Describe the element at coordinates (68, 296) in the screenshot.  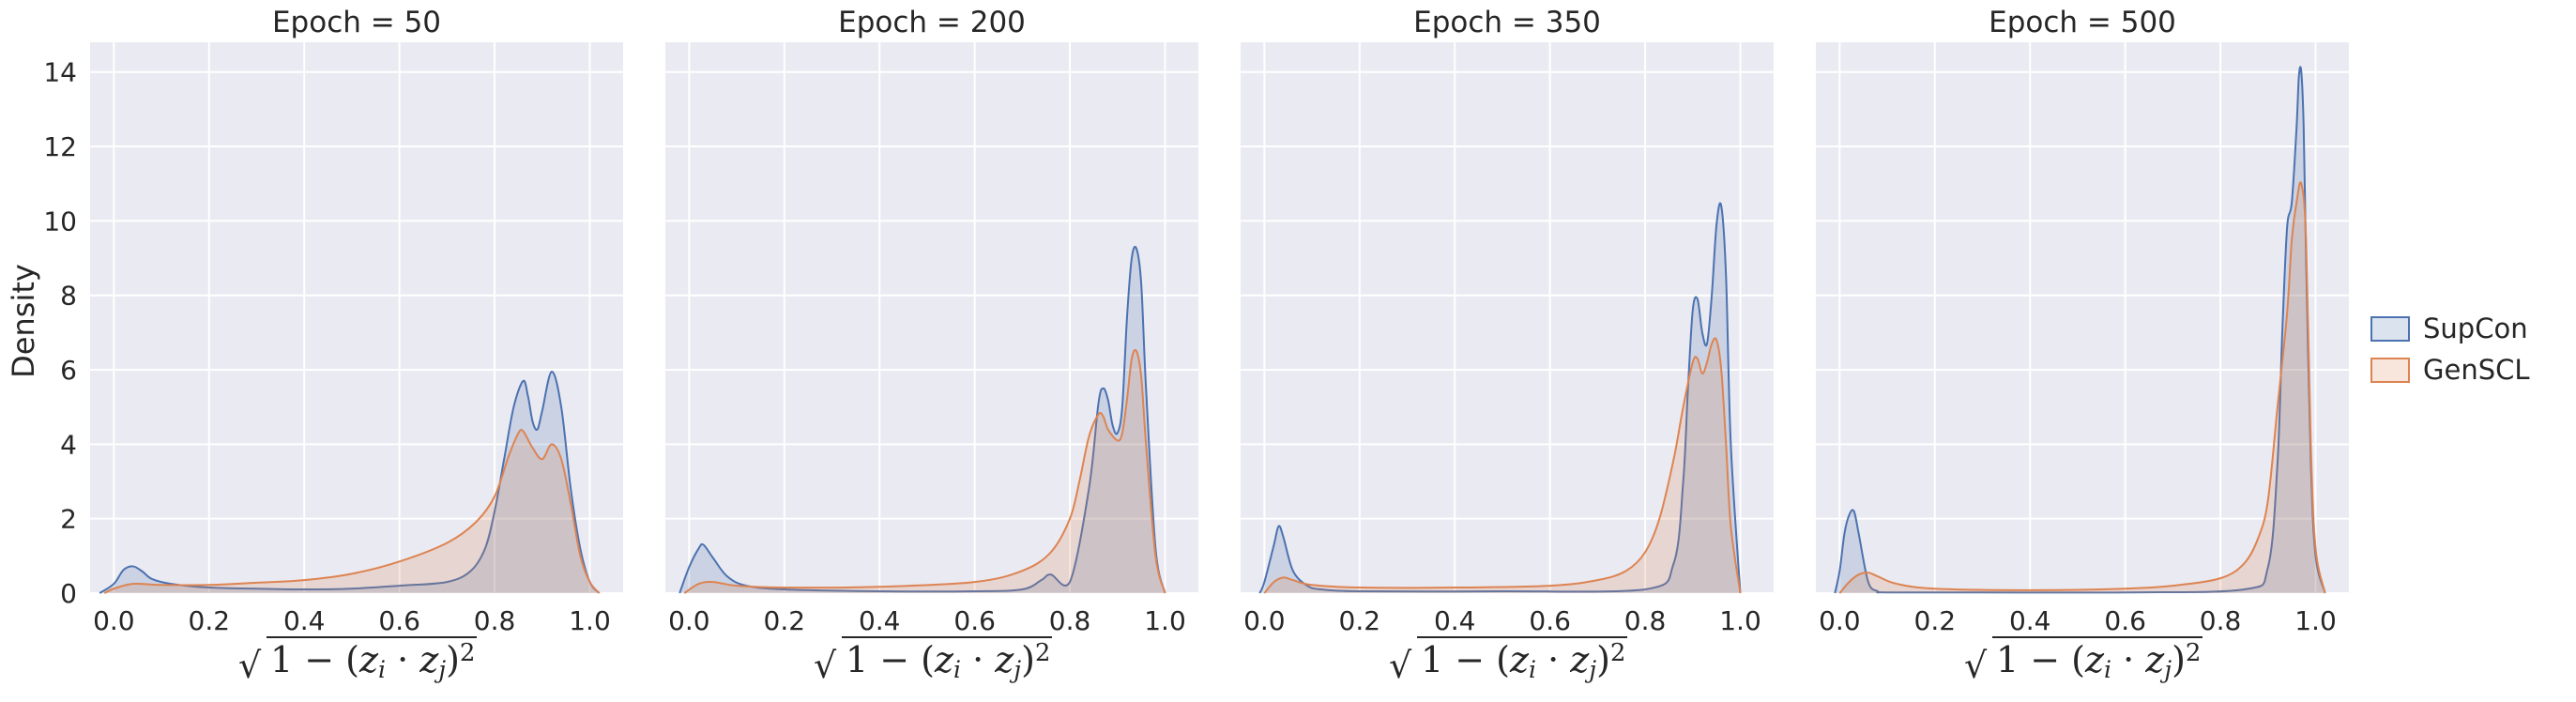
I see `y-tick-label: 8` at that location.